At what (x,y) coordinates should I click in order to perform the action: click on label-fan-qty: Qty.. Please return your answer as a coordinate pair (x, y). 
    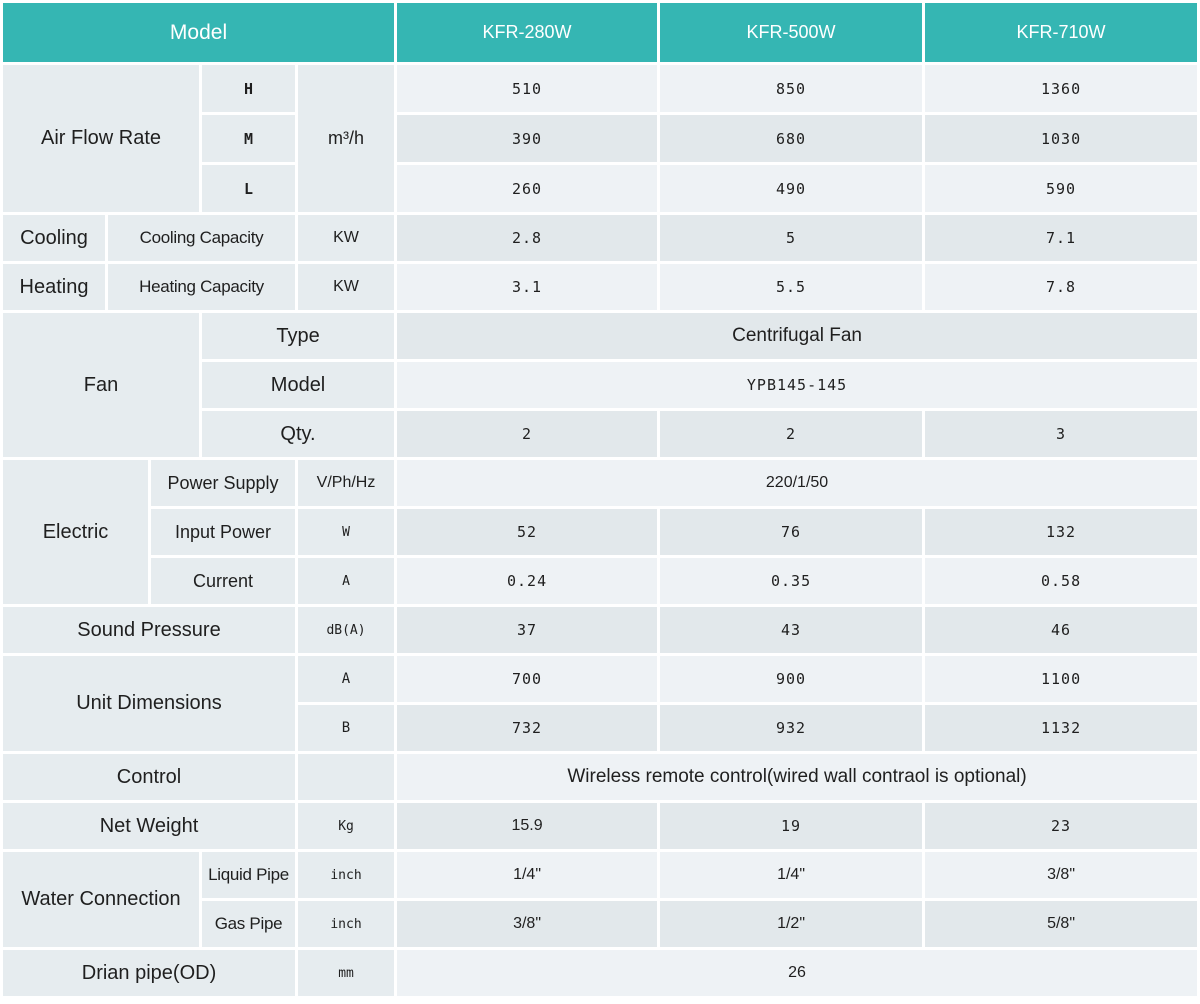
    Looking at the image, I should click on (298, 434).